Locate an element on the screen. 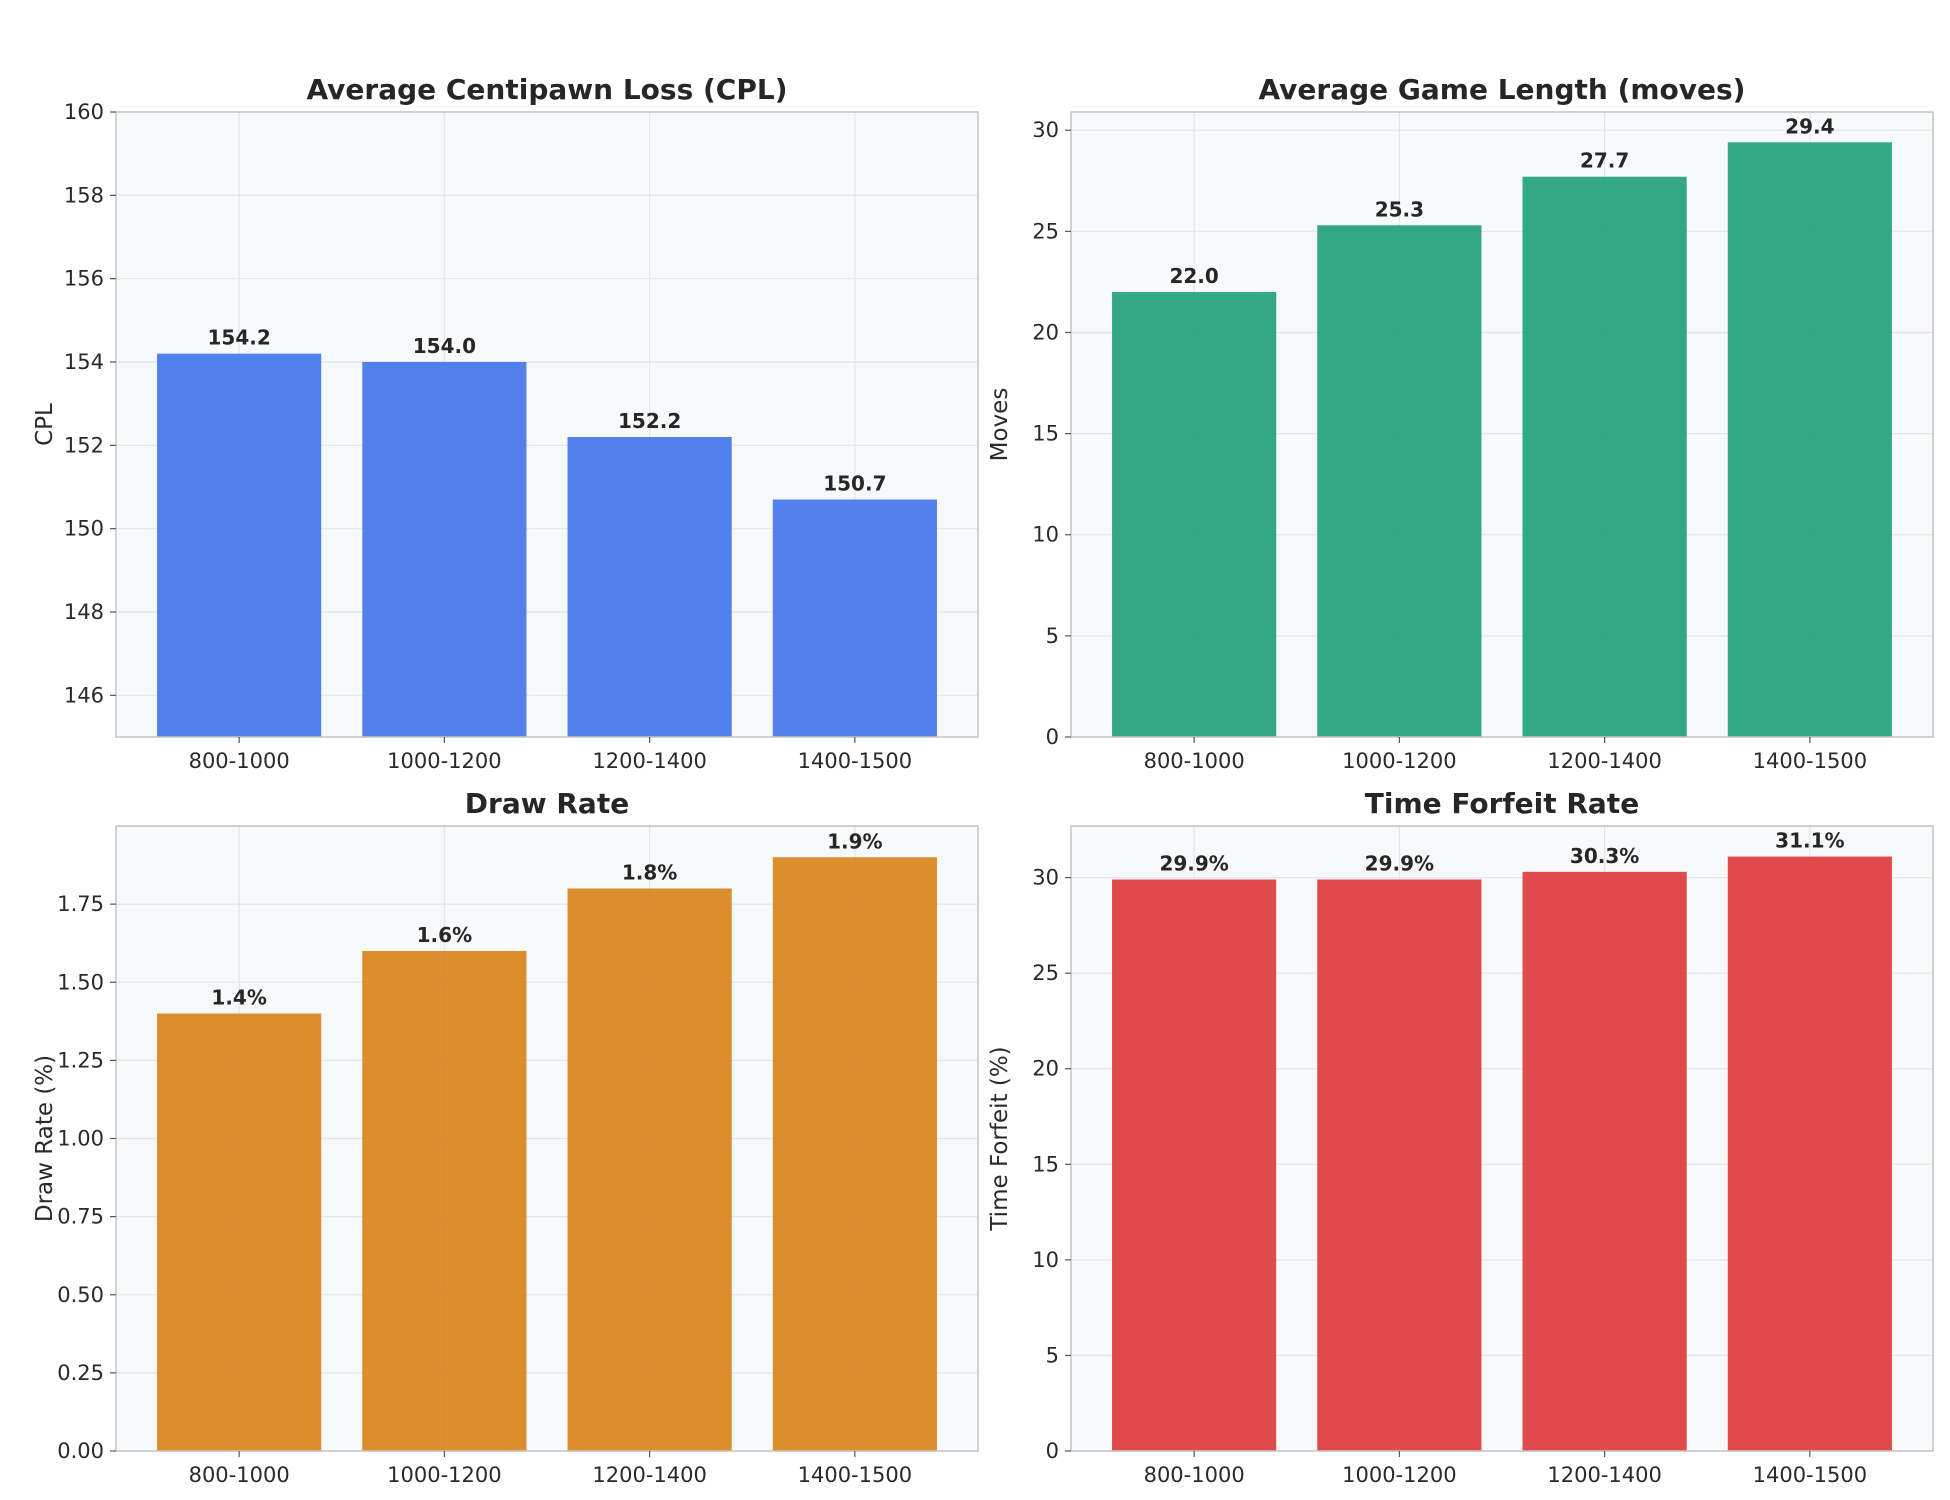  y-tick-label: 160 is located at coordinates (84, 112).